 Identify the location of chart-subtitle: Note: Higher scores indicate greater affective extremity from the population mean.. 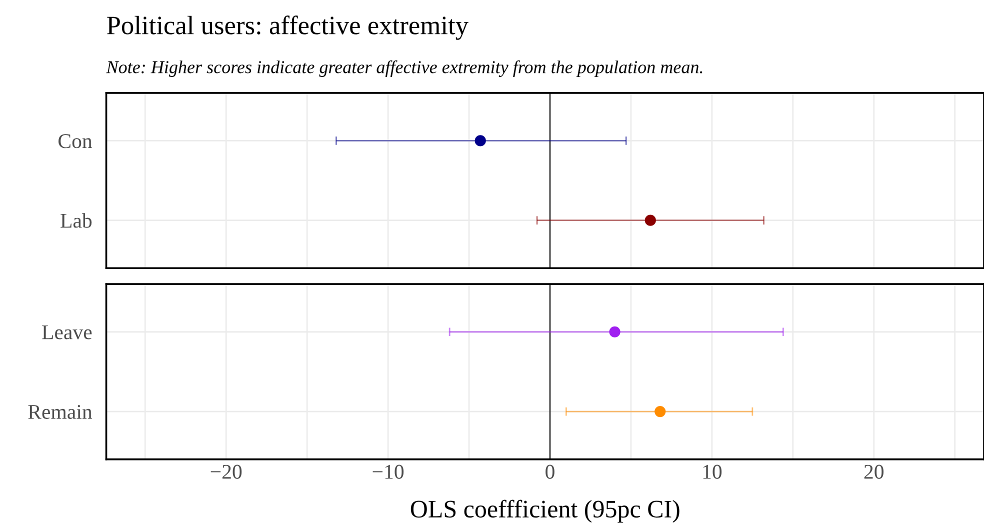
(404, 68).